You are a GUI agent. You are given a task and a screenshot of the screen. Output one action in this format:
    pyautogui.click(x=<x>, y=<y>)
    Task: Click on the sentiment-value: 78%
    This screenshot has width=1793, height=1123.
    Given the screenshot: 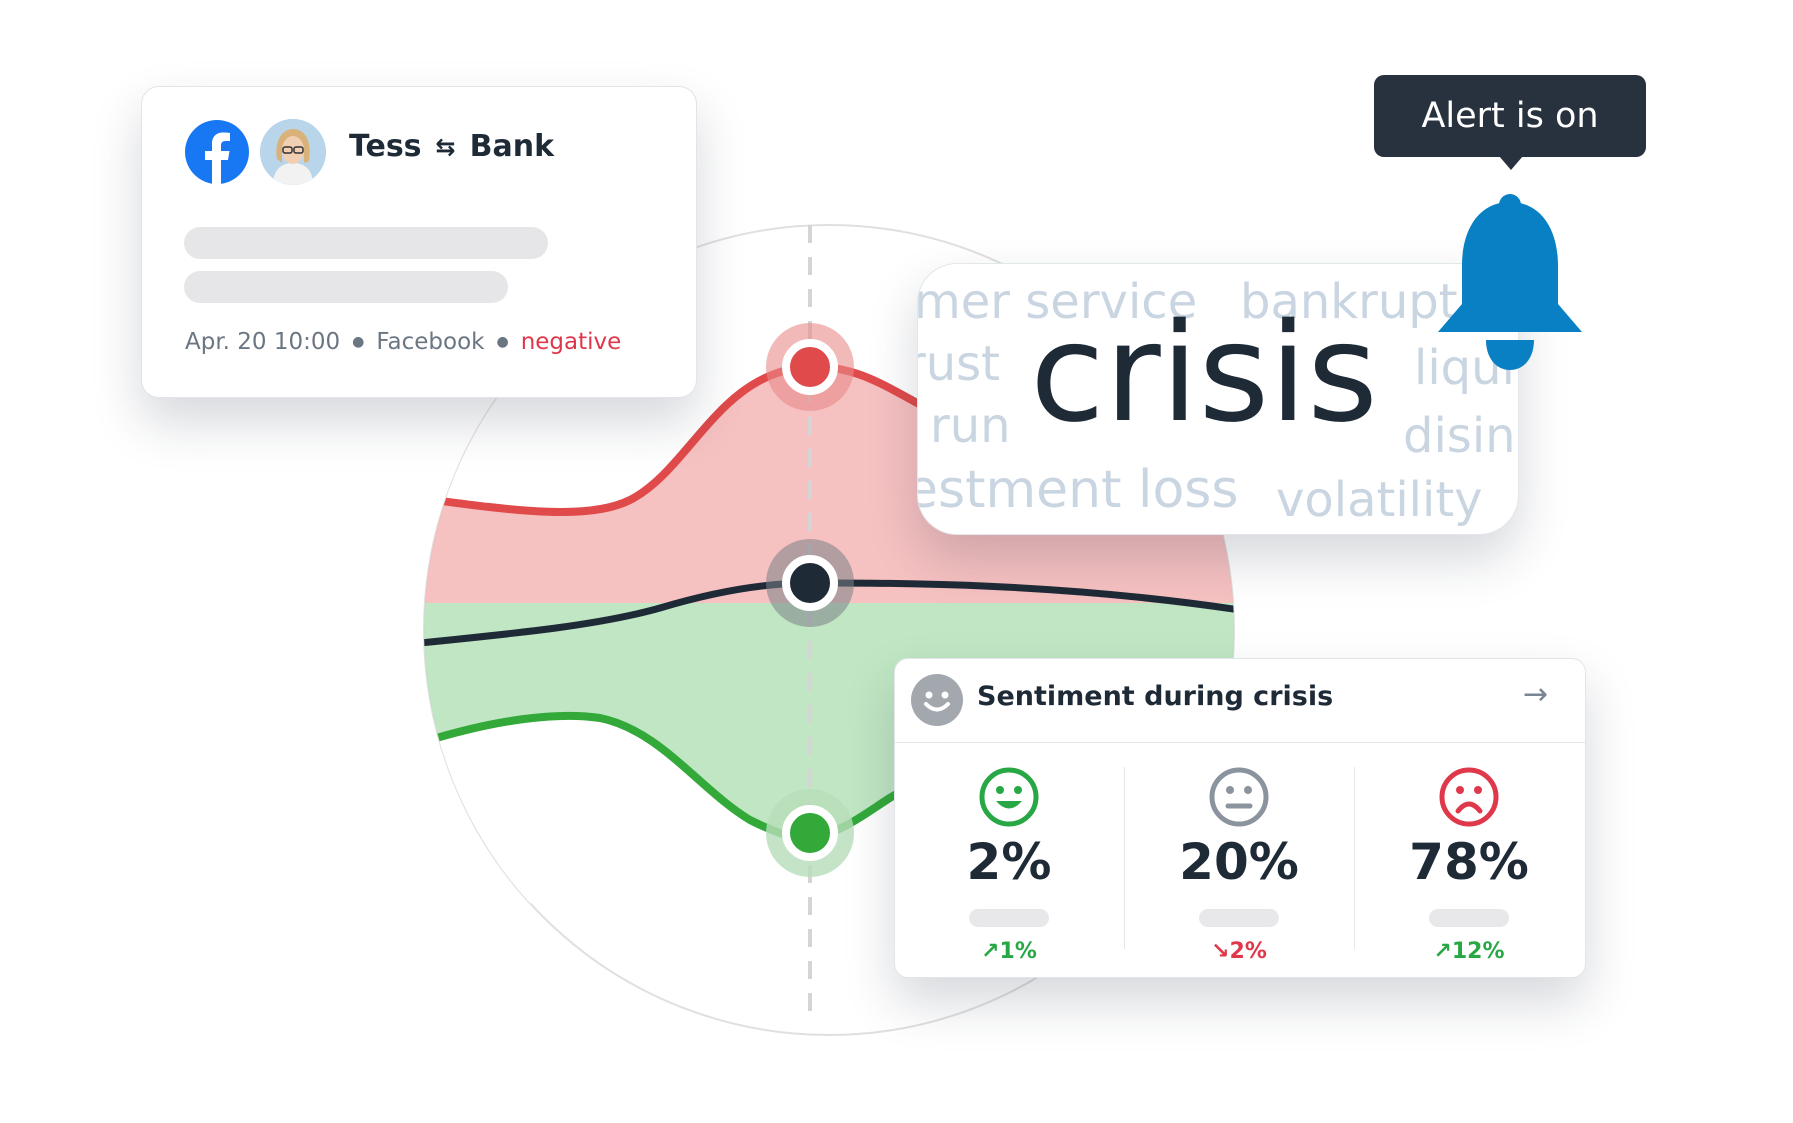 What is the action you would take?
    pyautogui.click(x=1469, y=862)
    